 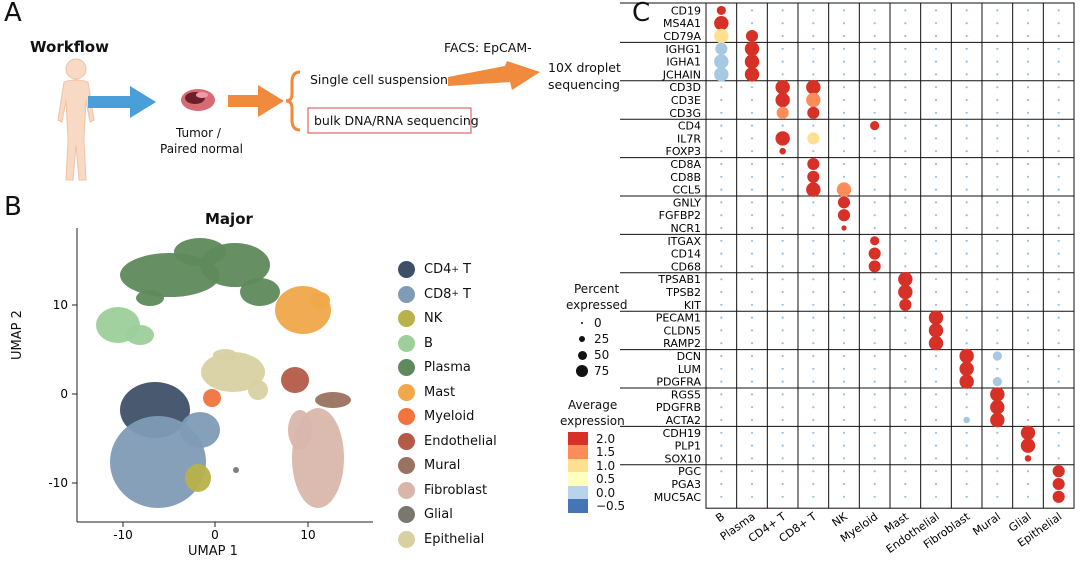 I want to click on colorbar-swatch, so click(x=578, y=439).